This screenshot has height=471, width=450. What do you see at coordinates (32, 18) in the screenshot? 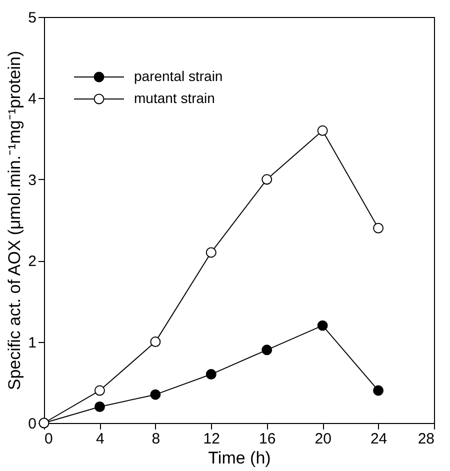
I see `y-tick-label: 5` at bounding box center [32, 18].